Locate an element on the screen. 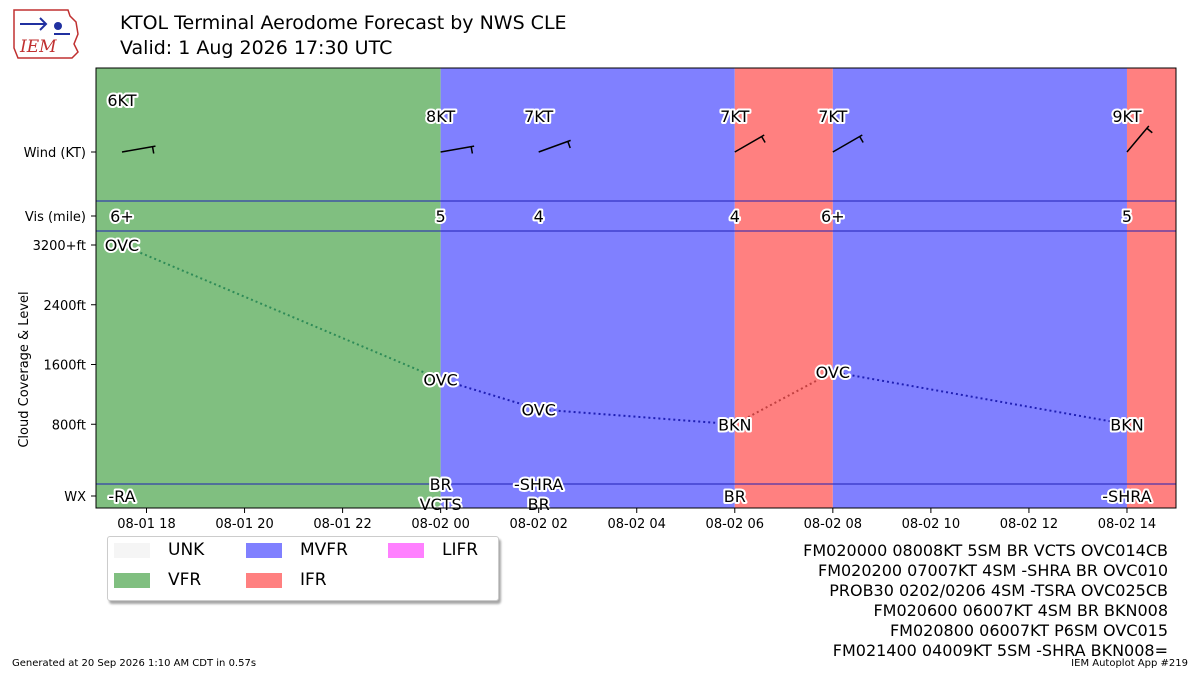 This screenshot has height=675, width=1200. legend-item-mvfr: MVFR is located at coordinates (297, 550).